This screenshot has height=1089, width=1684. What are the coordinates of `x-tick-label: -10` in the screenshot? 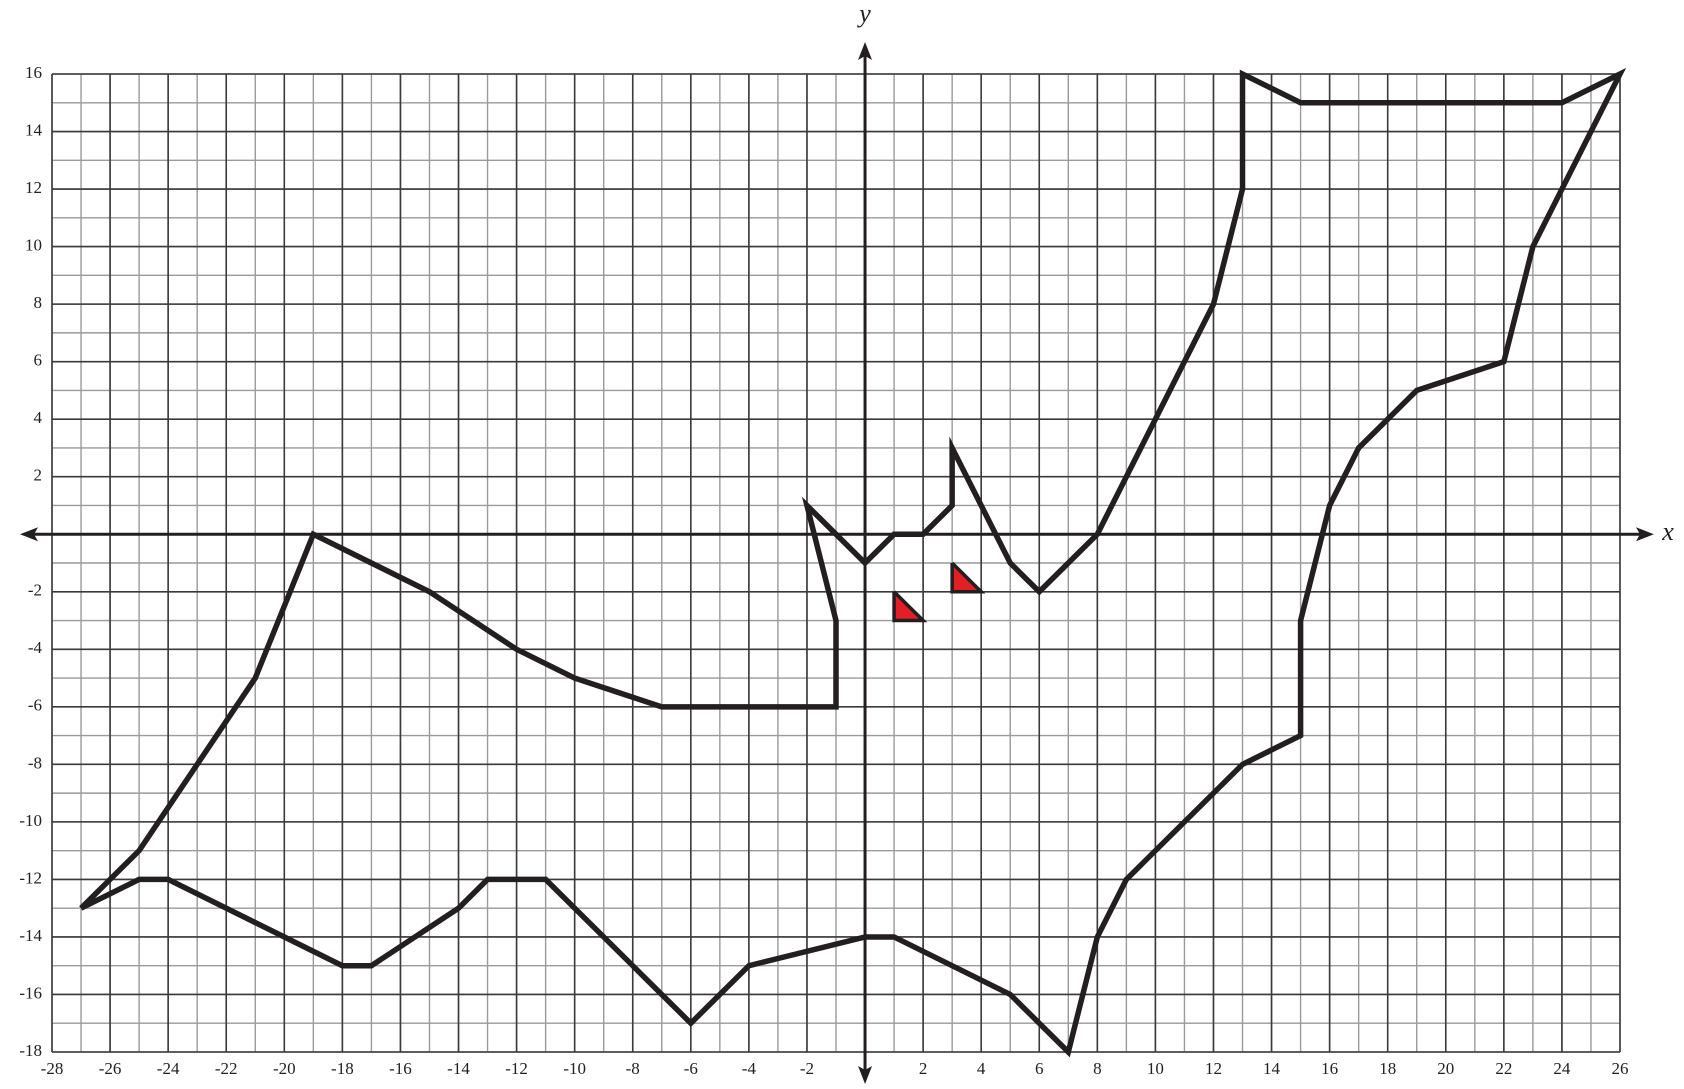 It's located at (574, 1068).